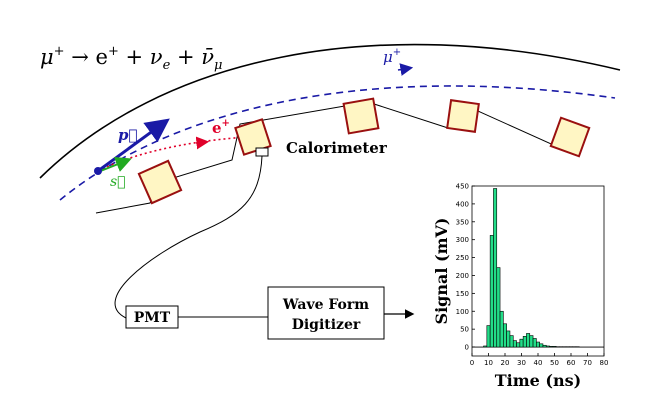  I want to click on y-tick-label: 450, so click(462, 187).